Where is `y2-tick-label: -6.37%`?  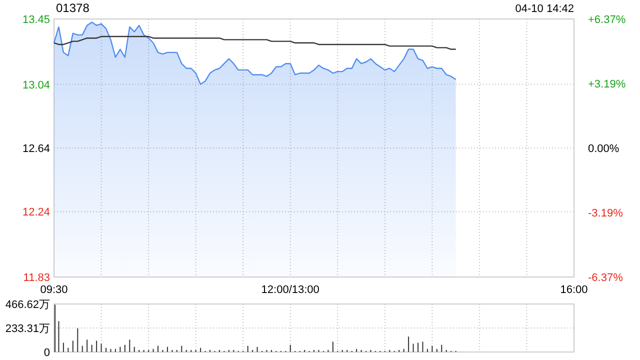
y2-tick-label: -6.37% is located at coordinates (606, 278).